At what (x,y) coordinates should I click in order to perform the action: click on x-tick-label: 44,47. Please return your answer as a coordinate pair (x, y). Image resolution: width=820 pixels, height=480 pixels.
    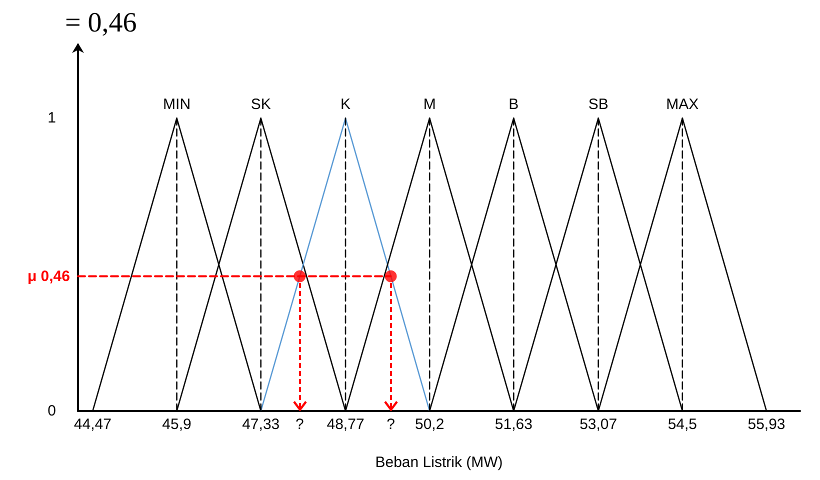
    Looking at the image, I should click on (93, 424).